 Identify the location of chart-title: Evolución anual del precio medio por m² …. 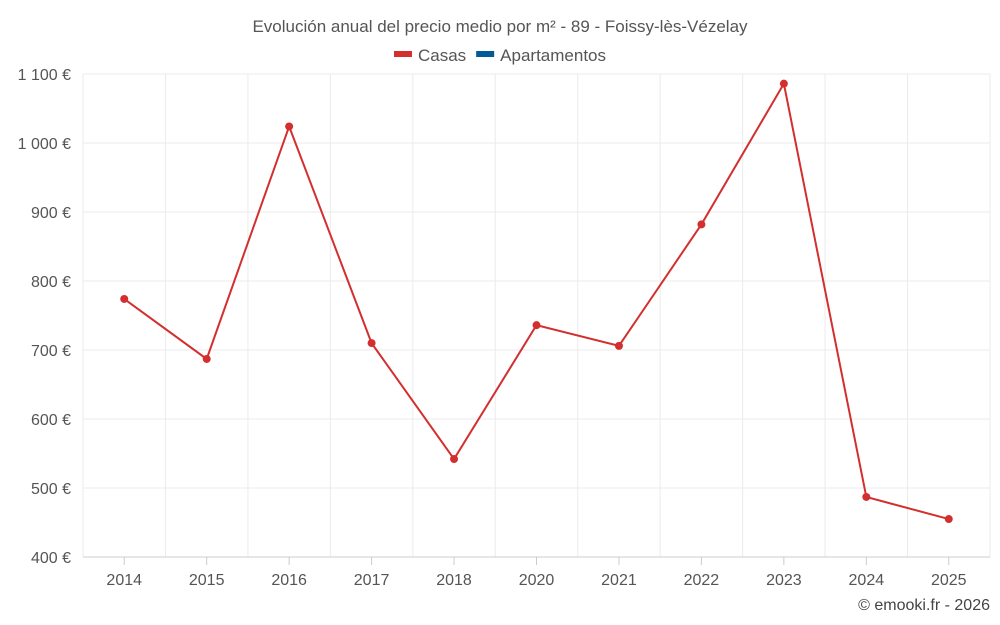
(500, 26).